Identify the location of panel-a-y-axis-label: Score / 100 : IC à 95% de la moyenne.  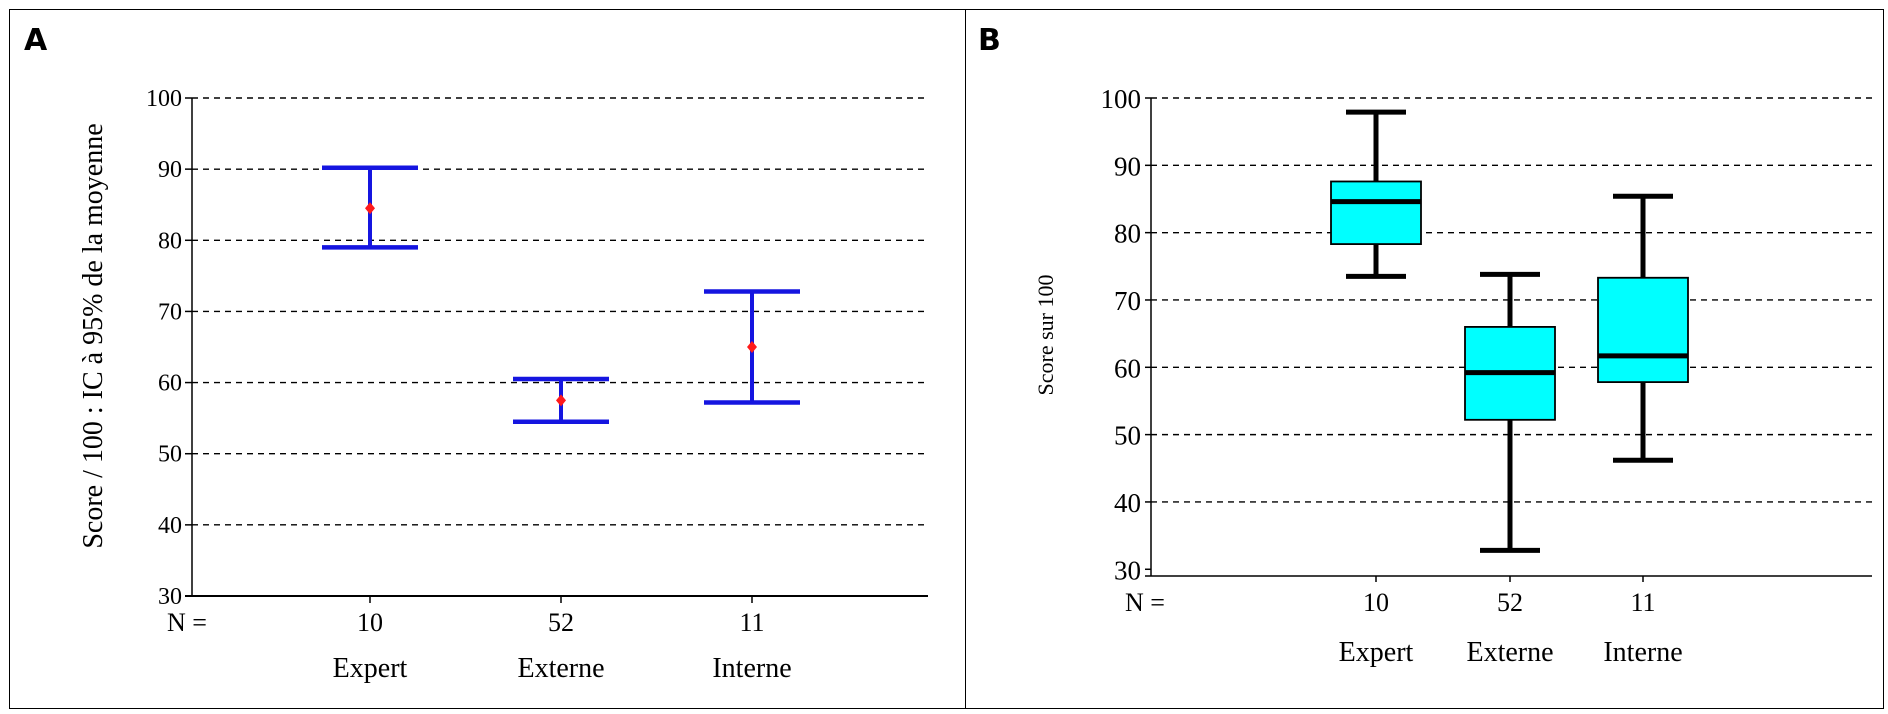
(93, 335).